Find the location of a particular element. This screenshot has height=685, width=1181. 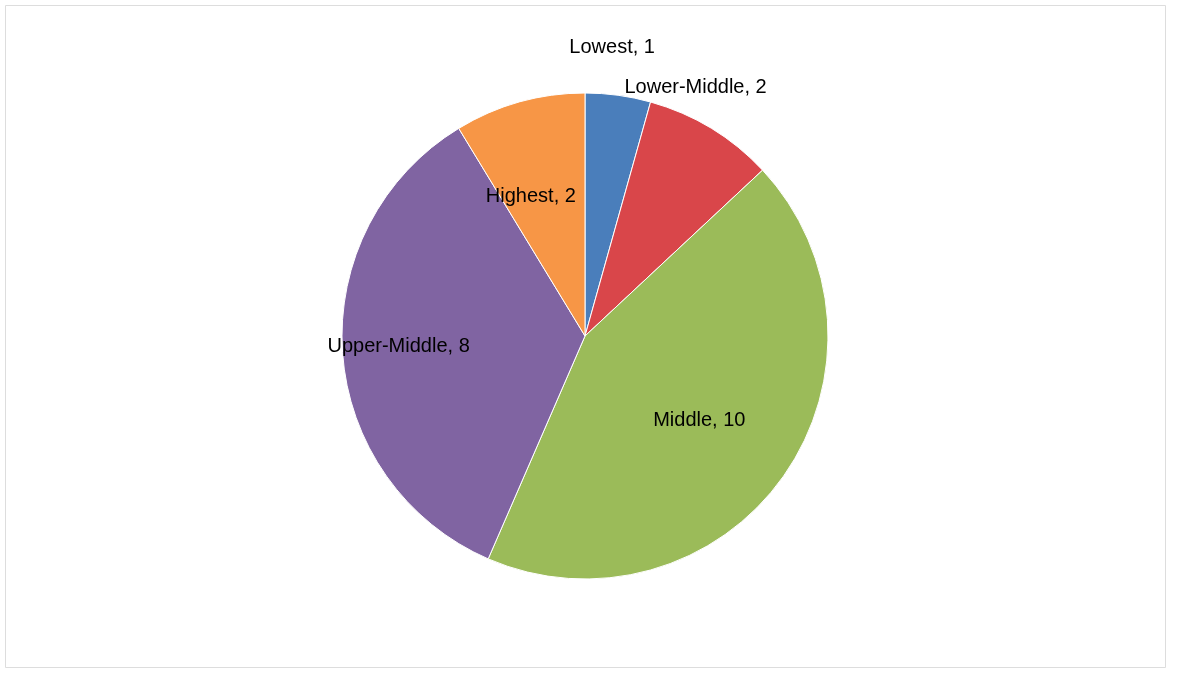

slice-label: Lowest is located at coordinates (601, 46).